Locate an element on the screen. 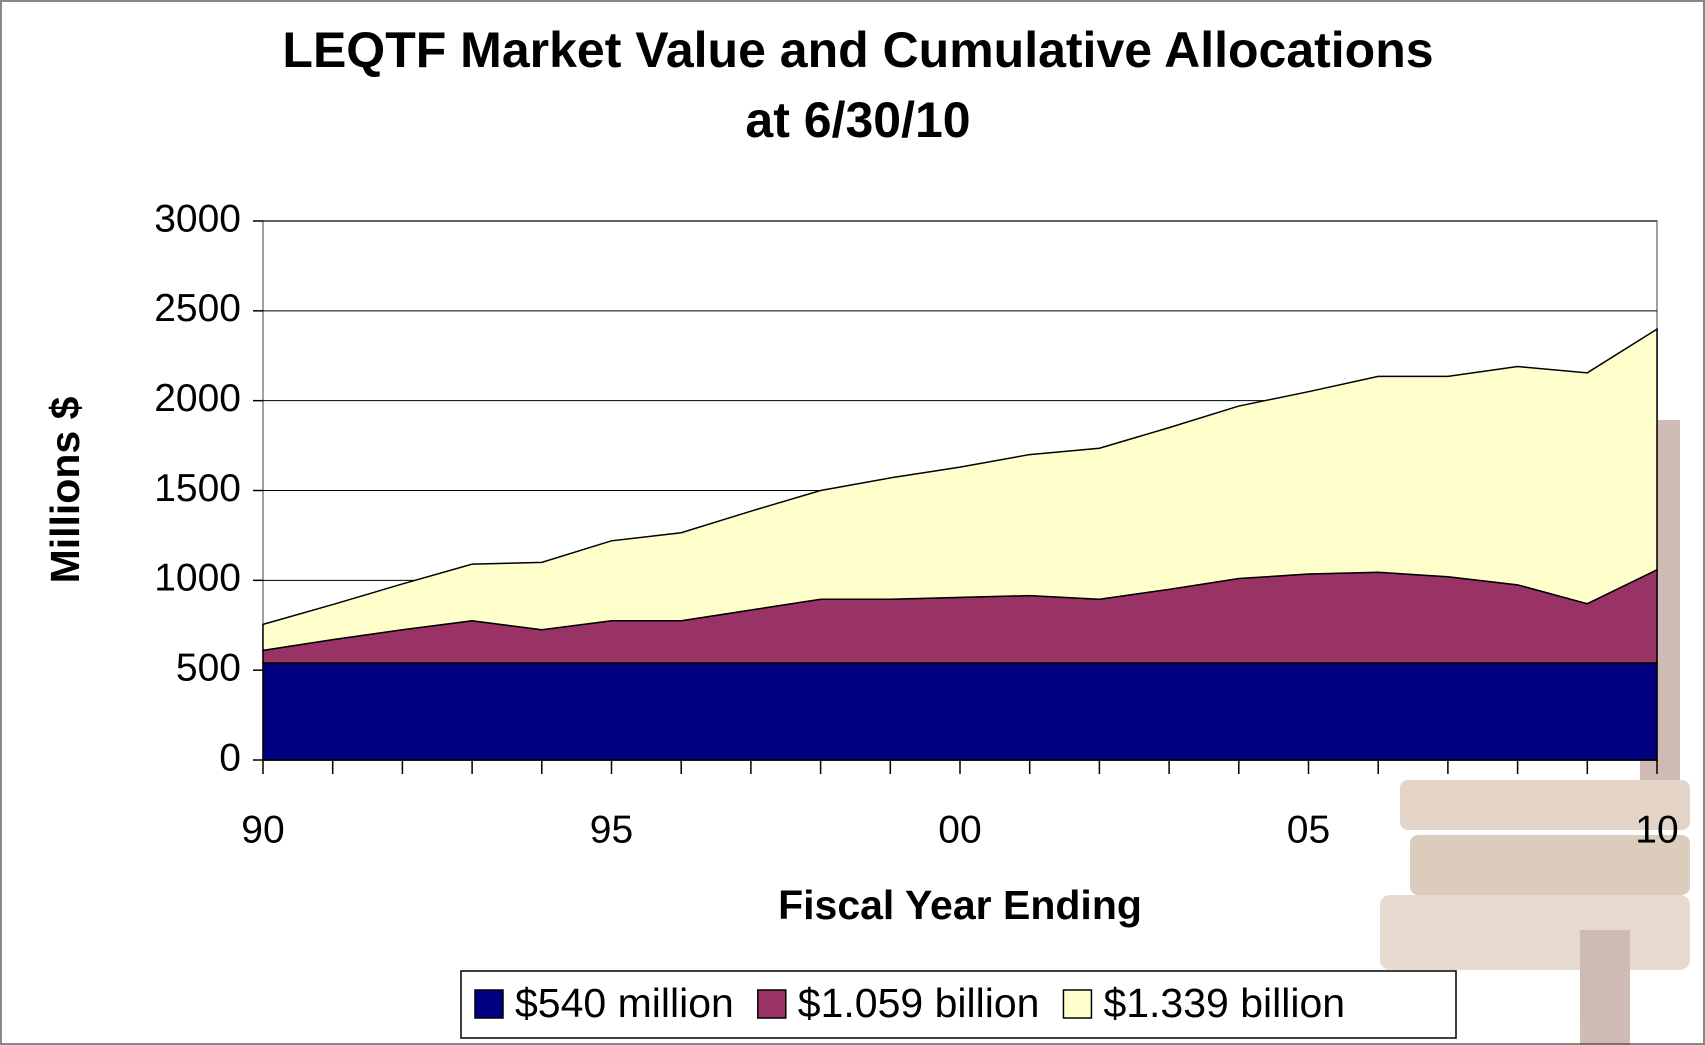  y-tick-label: 1000 is located at coordinates (197, 578).